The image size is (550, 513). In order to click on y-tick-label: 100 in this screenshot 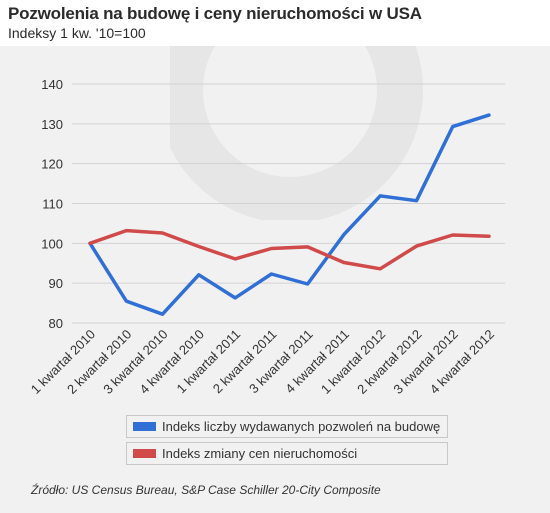, I will do `click(52, 243)`.